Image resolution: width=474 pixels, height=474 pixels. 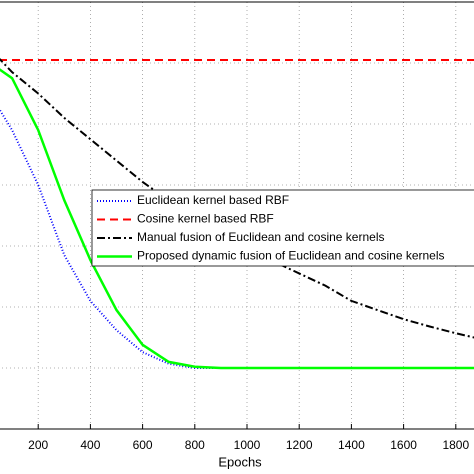 What do you see at coordinates (403, 445) in the screenshot?
I see `x-tick-label: 1600` at bounding box center [403, 445].